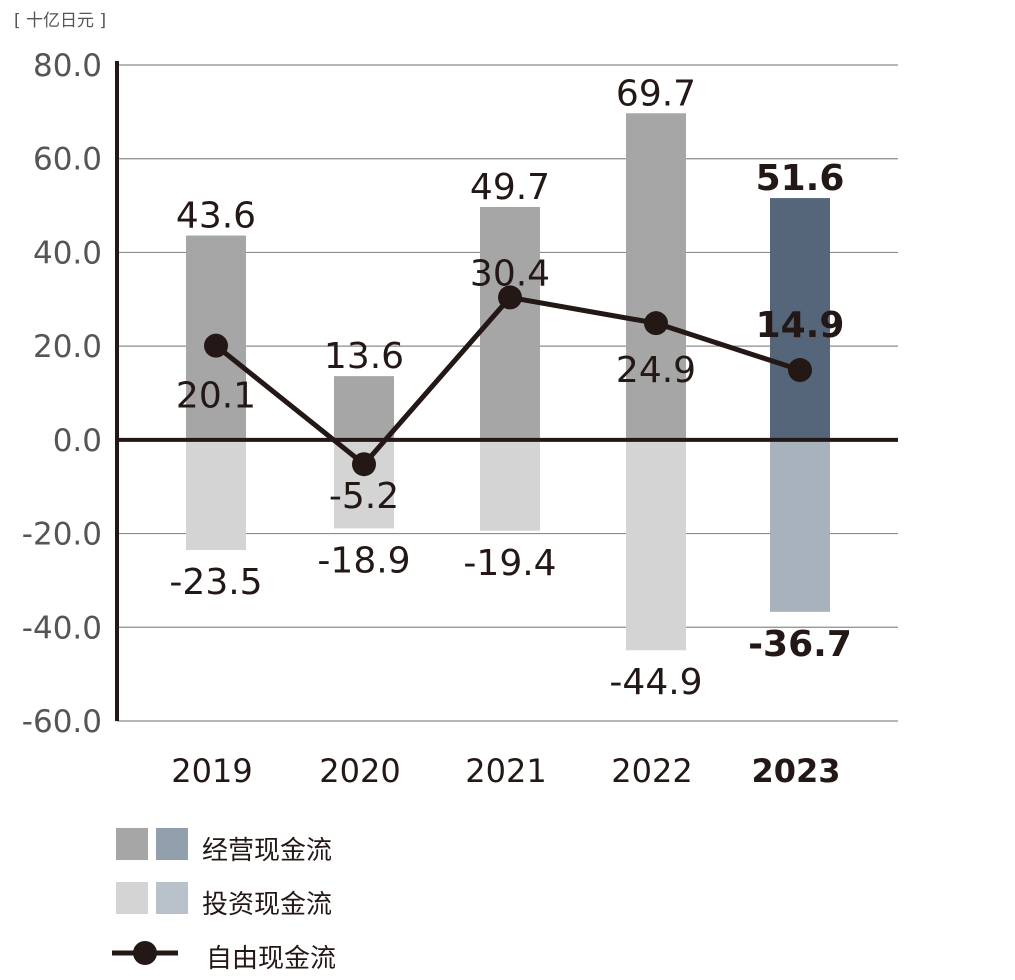 The width and height of the screenshot is (1015, 980). I want to click on y-tick-label: 20.0, so click(67, 347).